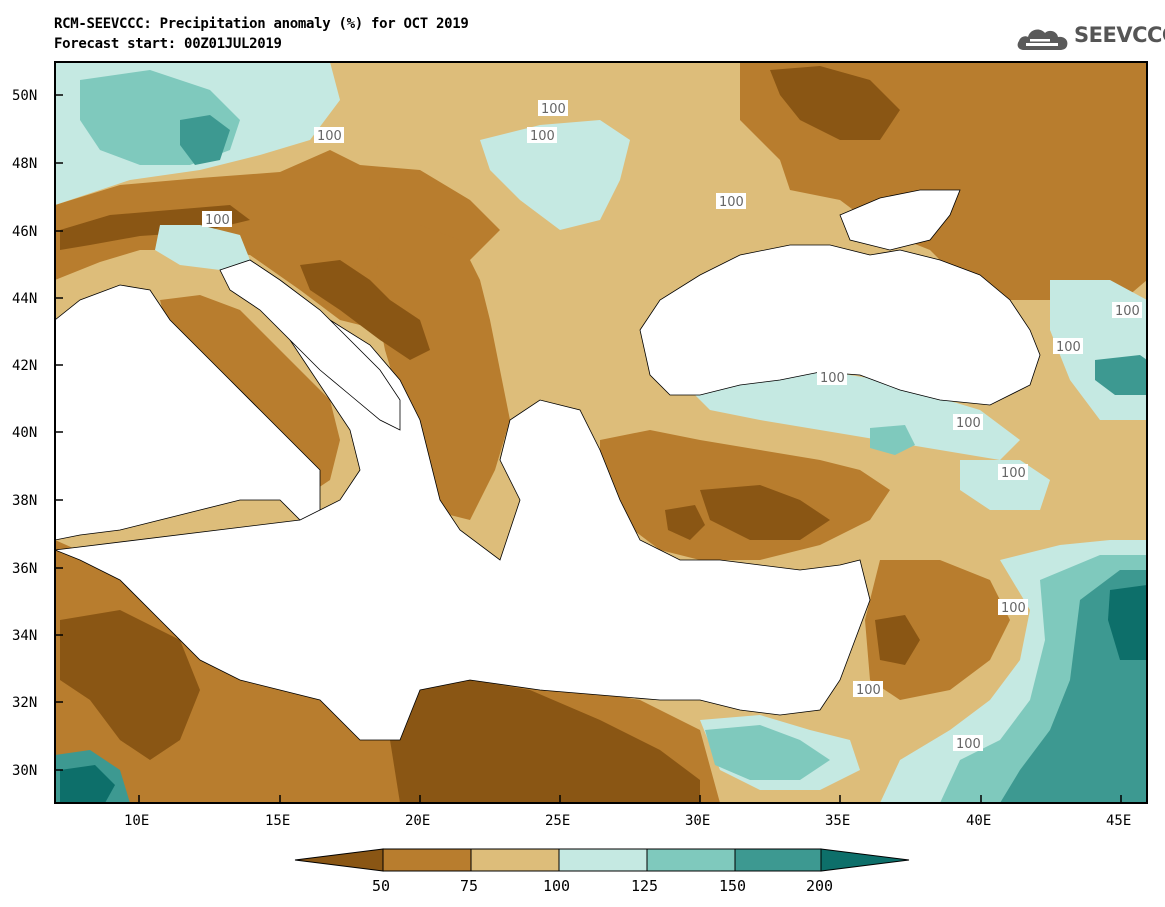 This screenshot has width=1165, height=907. Describe the element at coordinates (1119, 35) in the screenshot. I see `logo-text: SEEVCCC` at that location.